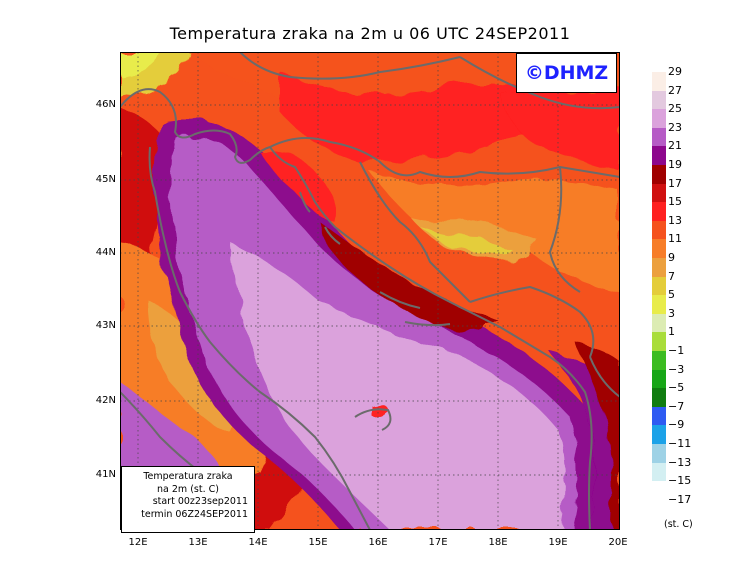  Describe the element at coordinates (678, 524) in the screenshot. I see `legend-unit: (st. C)` at that location.